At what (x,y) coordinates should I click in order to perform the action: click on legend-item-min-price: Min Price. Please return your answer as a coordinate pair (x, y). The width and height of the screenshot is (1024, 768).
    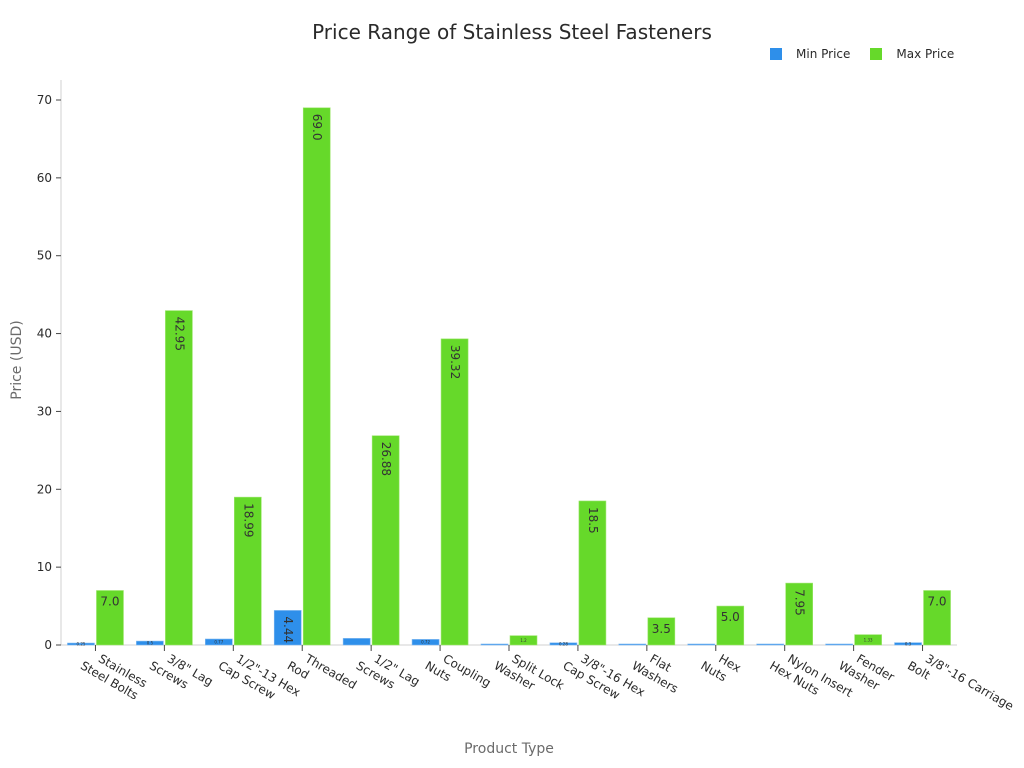
    Looking at the image, I should click on (810, 54).